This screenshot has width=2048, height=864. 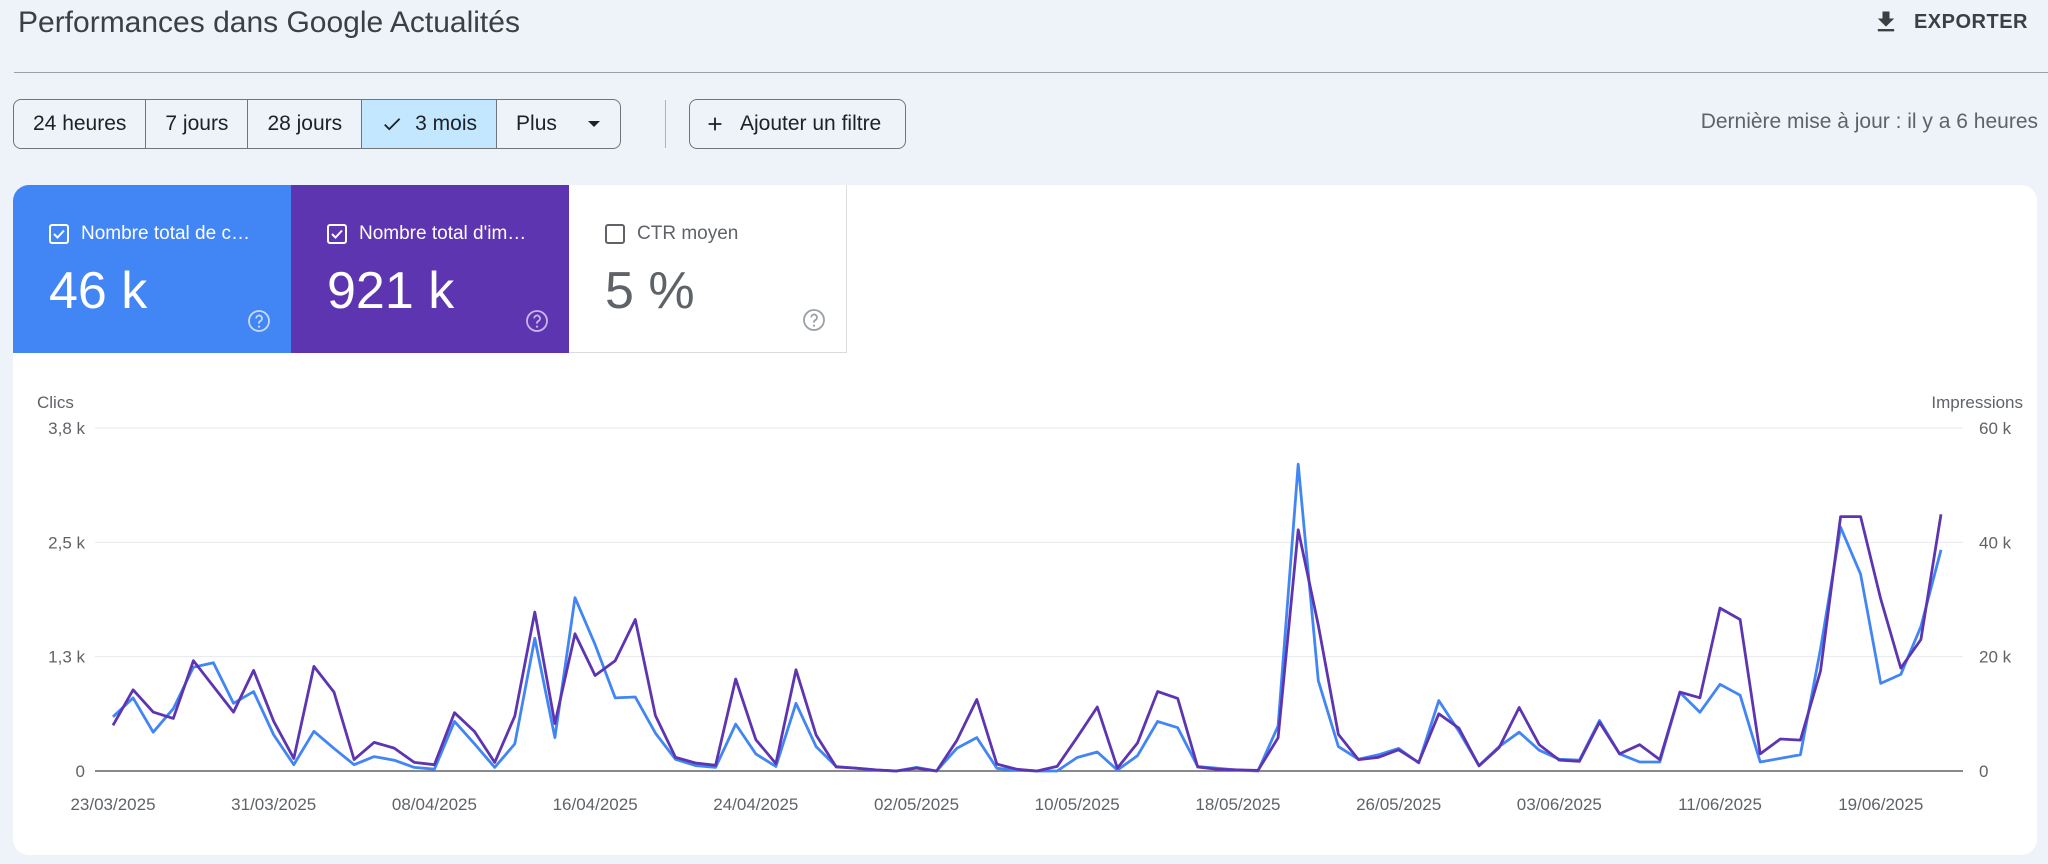 What do you see at coordinates (650, 291) in the screenshot?
I see `metric-ctr-value: 5 %` at bounding box center [650, 291].